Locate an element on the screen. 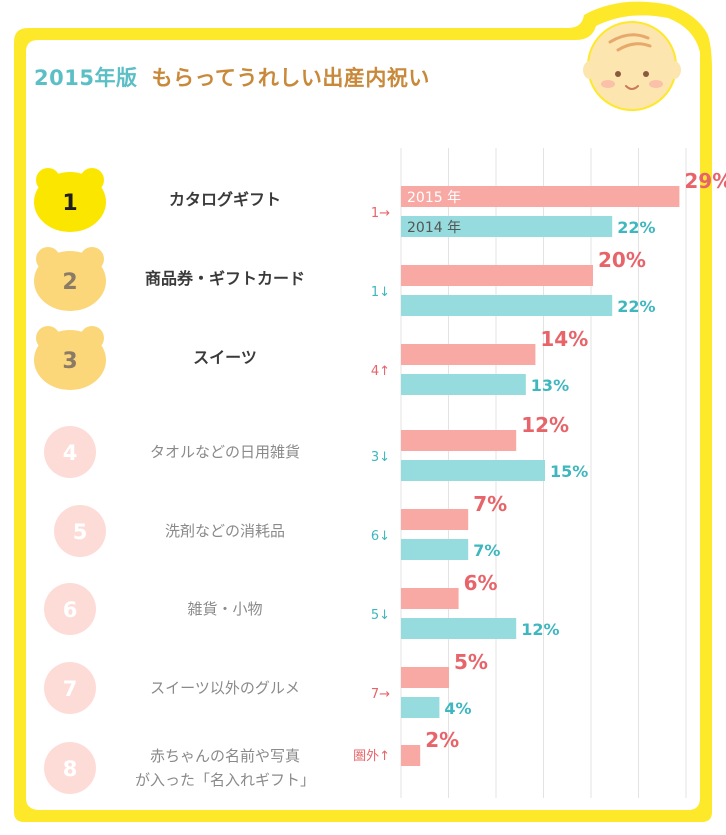 This screenshot has height=835, width=726. rank-number: 8 is located at coordinates (70, 769).